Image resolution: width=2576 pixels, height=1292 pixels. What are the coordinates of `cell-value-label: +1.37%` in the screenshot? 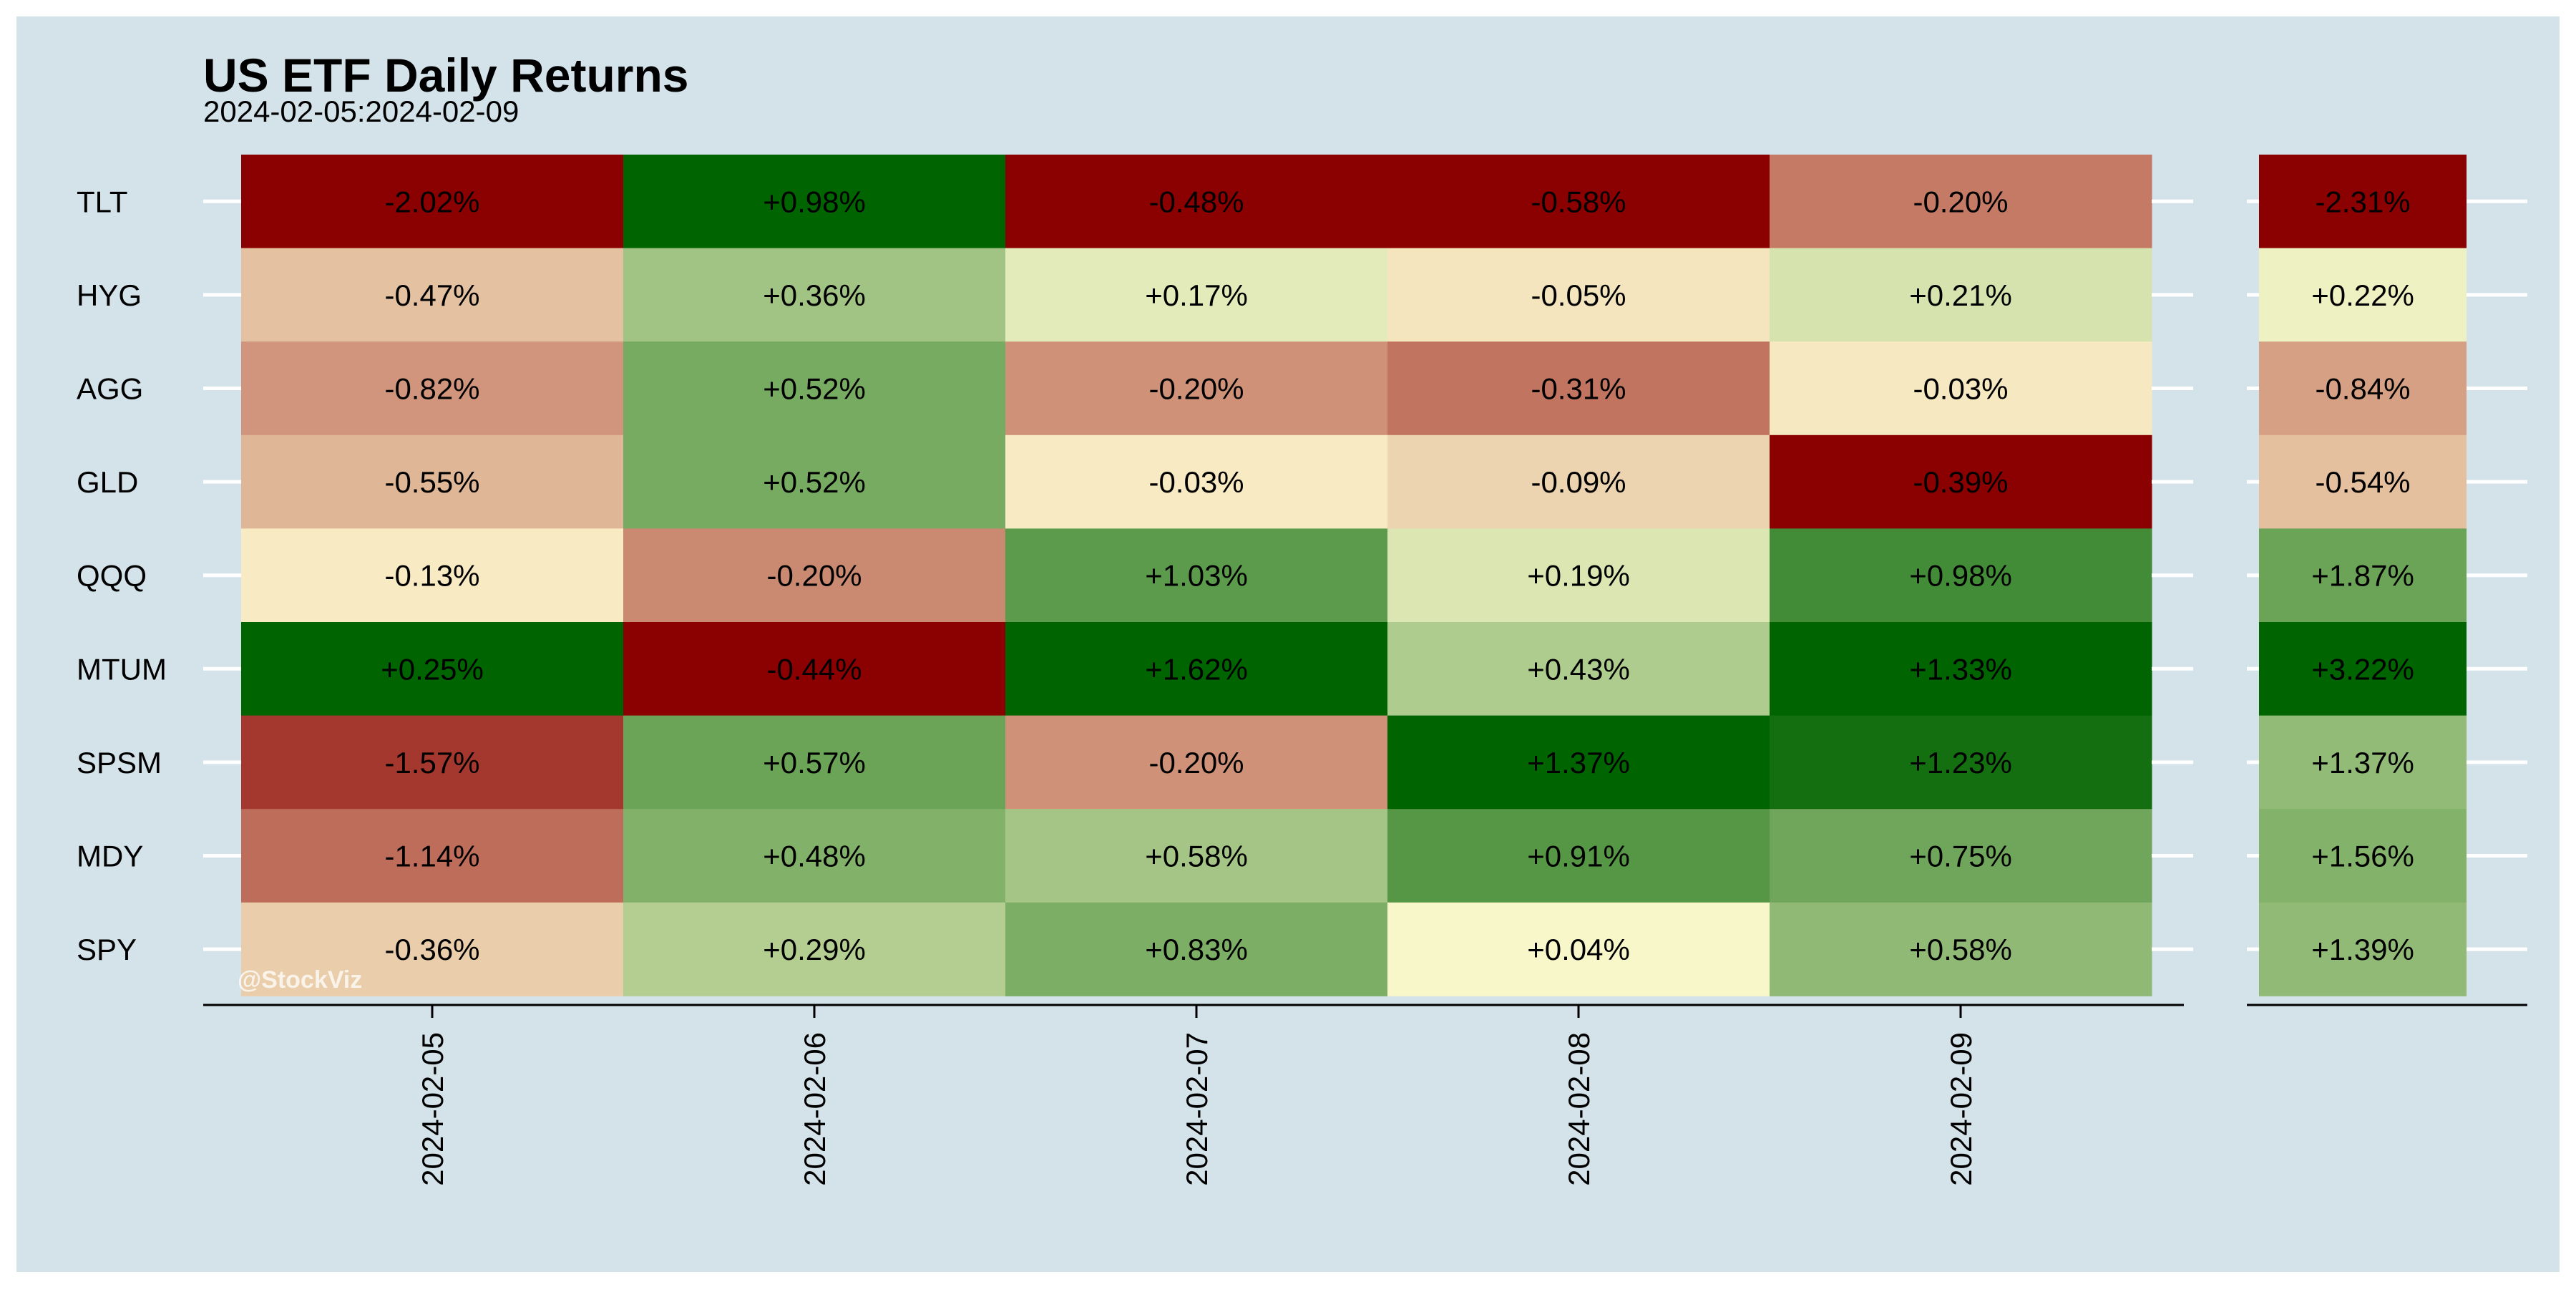 It's located at (1578, 762).